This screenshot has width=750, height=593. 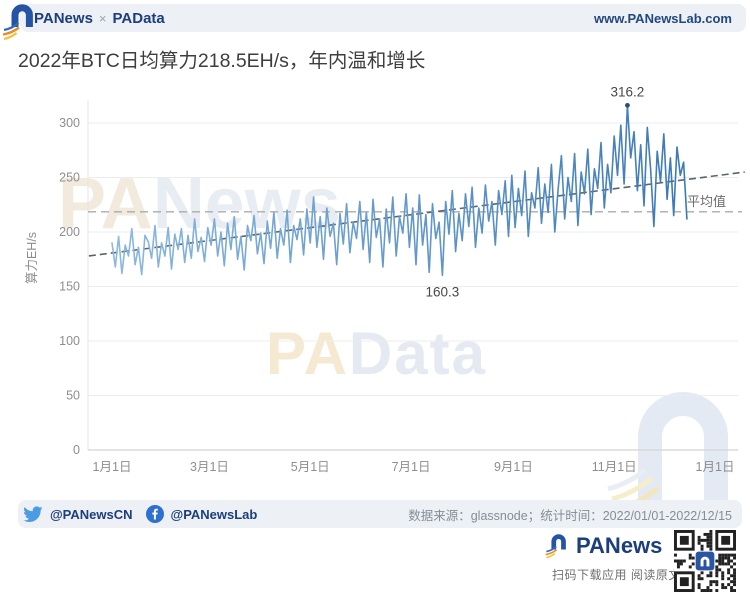 What do you see at coordinates (628, 92) in the screenshot?
I see `max-annotation: 316.2` at bounding box center [628, 92].